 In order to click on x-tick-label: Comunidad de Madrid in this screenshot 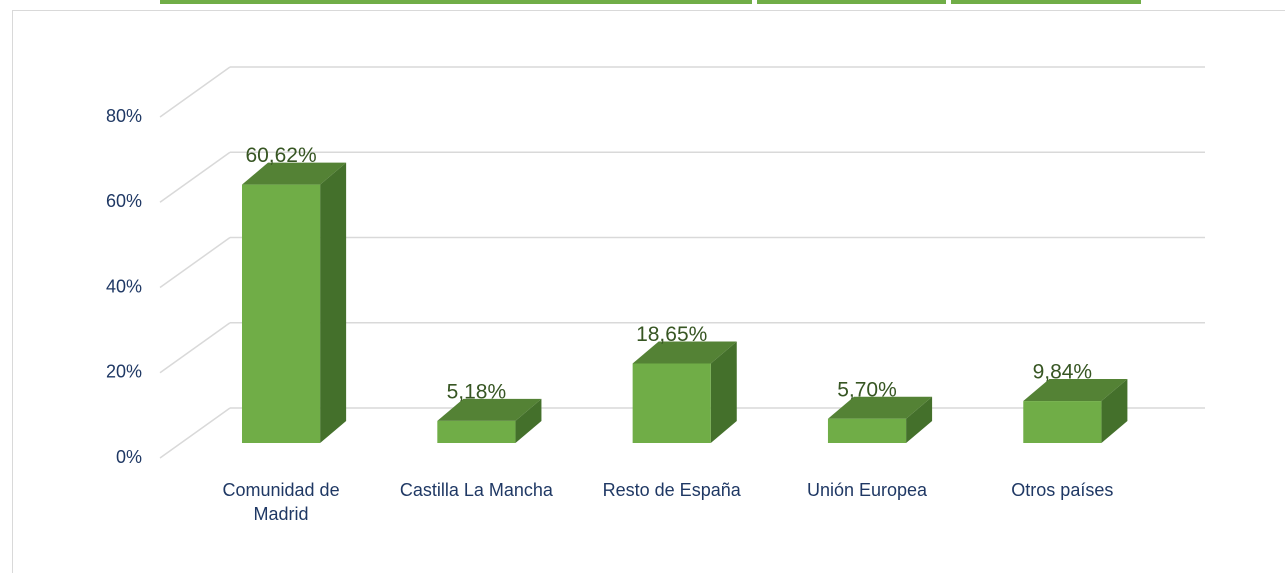, I will do `click(281, 502)`.